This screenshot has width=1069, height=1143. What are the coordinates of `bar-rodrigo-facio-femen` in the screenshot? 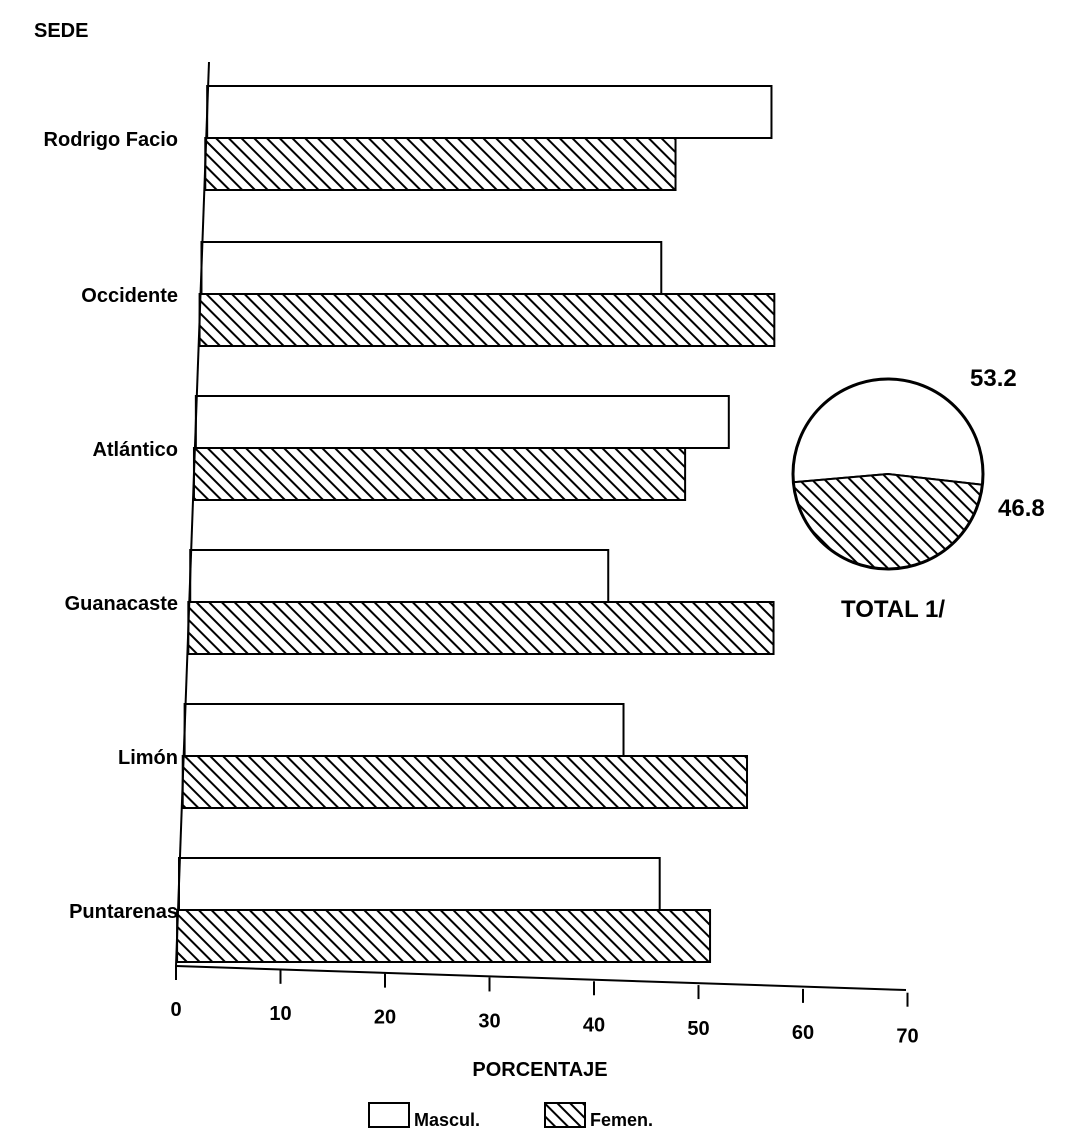 It's located at (440, 164).